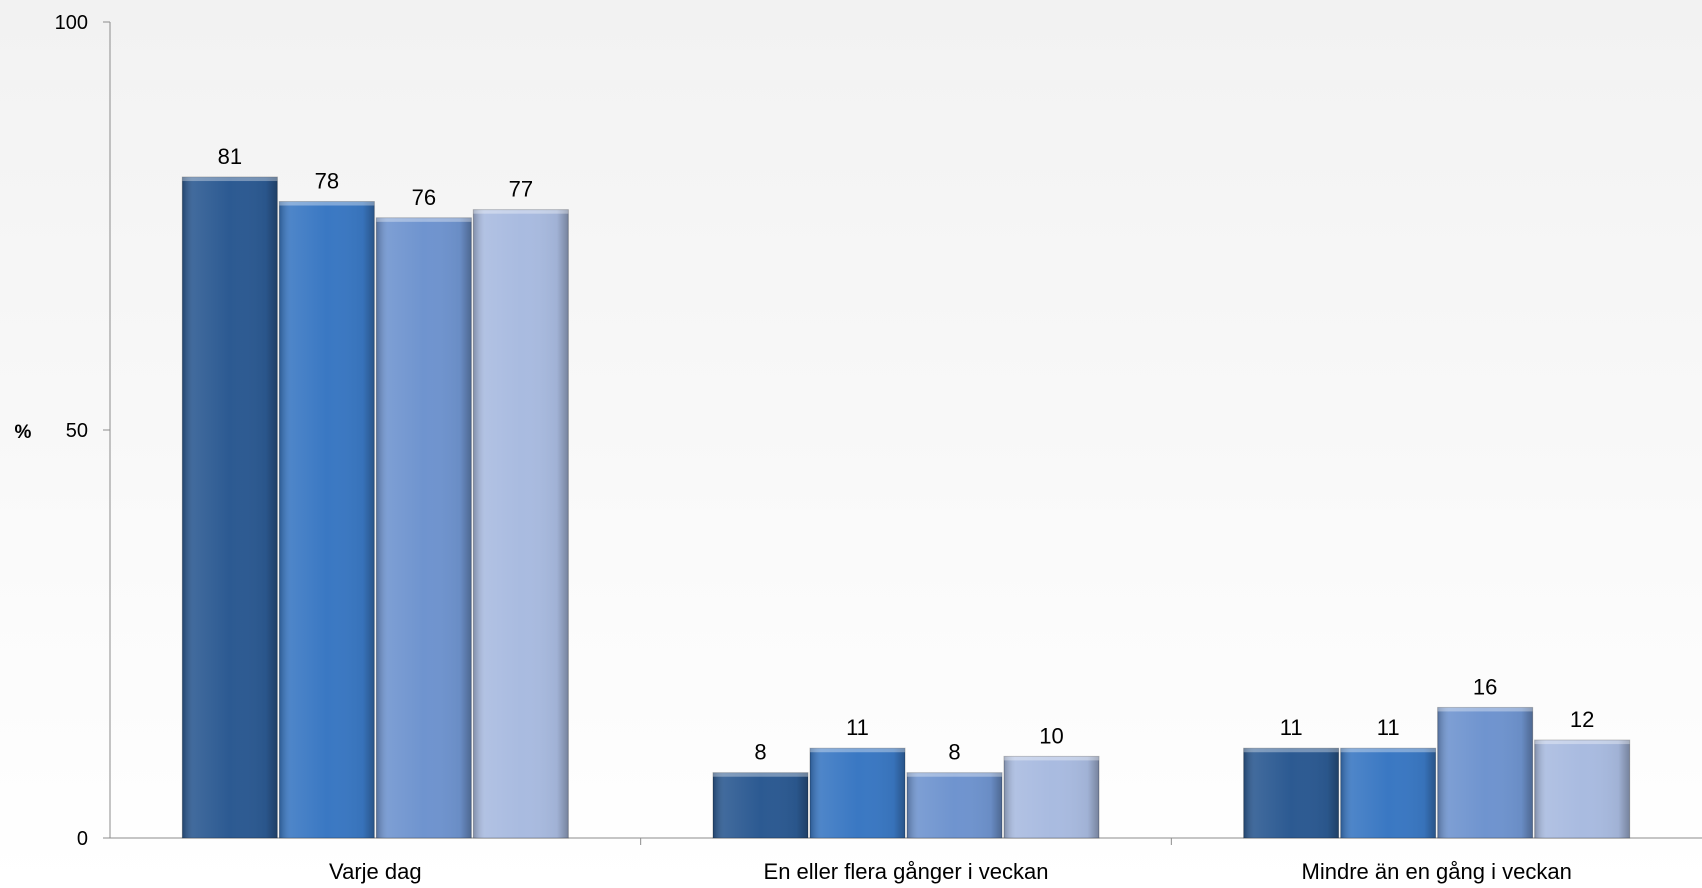  Describe the element at coordinates (82, 839) in the screenshot. I see `y-tick-label: 0` at that location.